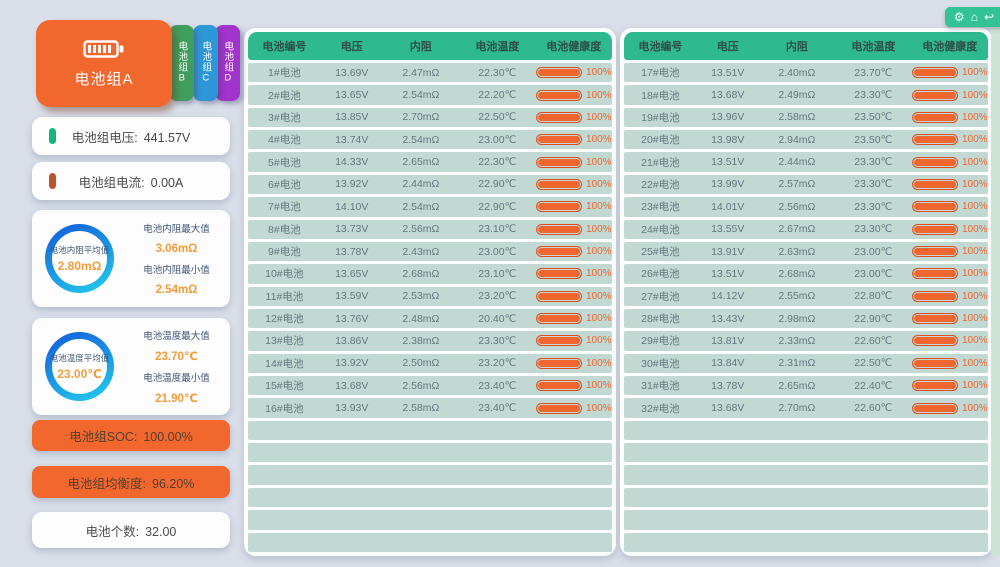 The image size is (1000, 567). What do you see at coordinates (176, 337) in the screenshot?
I see `temperature-max-label: 电池温度最大值` at bounding box center [176, 337].